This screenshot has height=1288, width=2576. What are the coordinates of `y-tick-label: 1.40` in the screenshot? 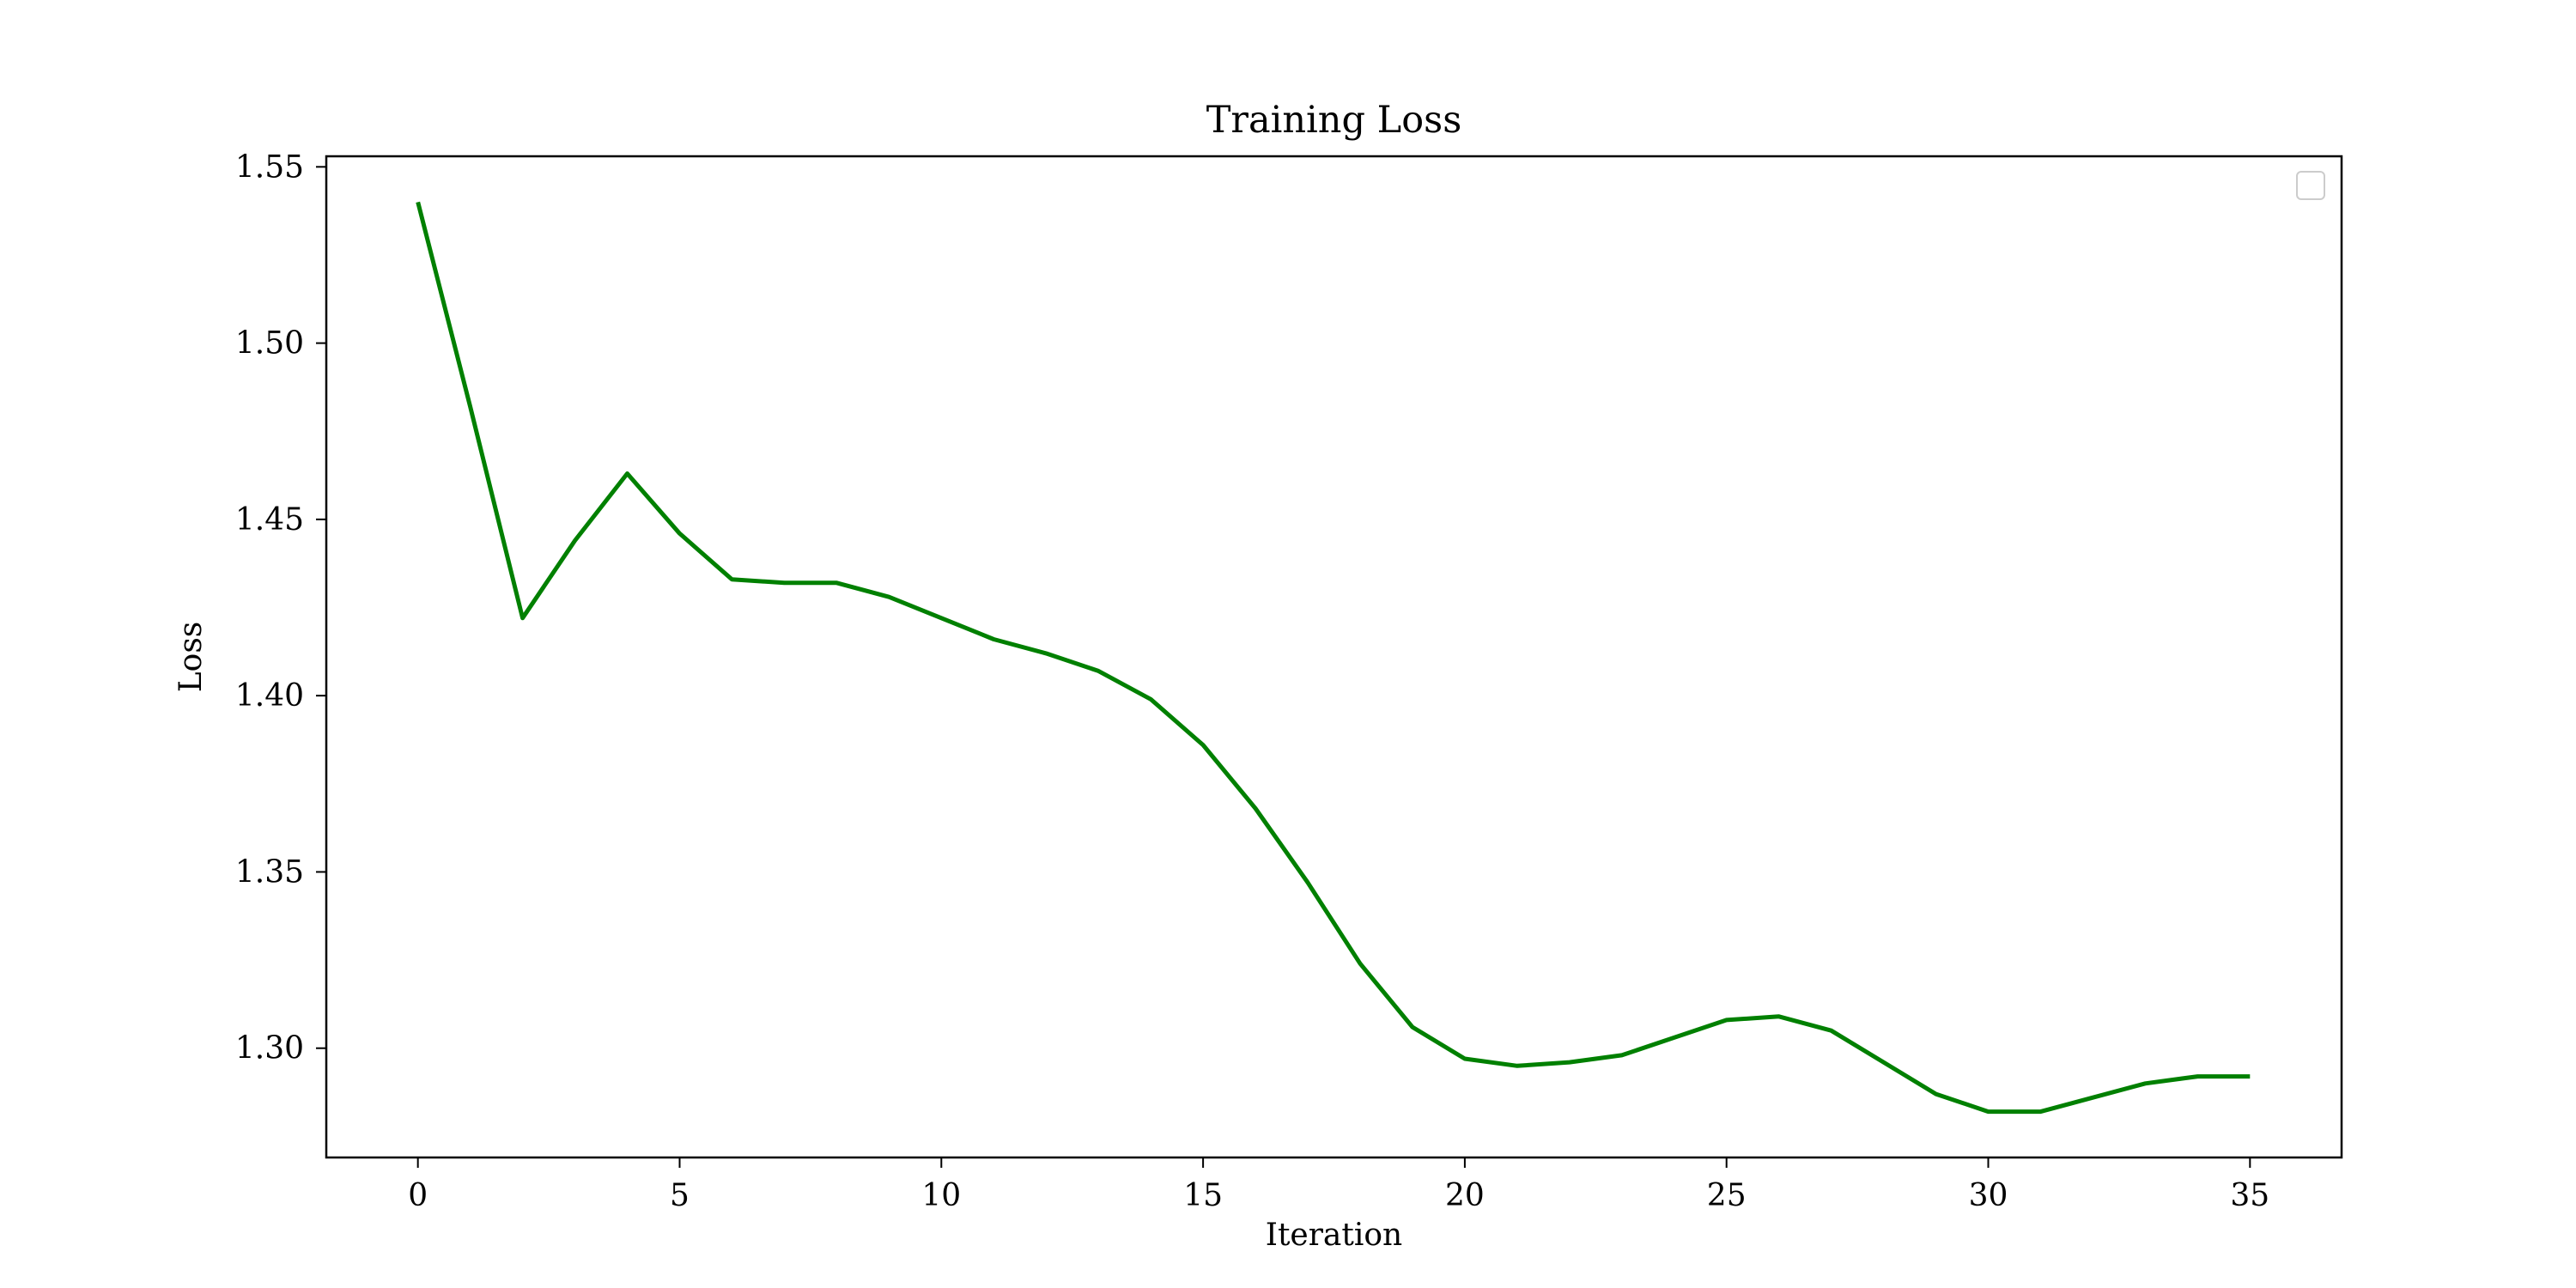 It's located at (269, 696).